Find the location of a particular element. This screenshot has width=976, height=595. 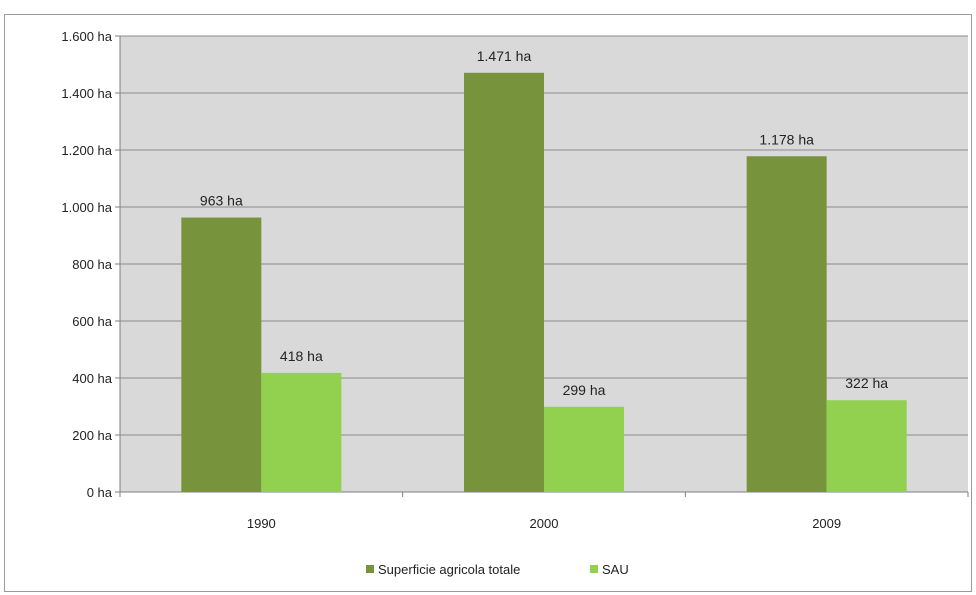

x-category-label: 1990 is located at coordinates (261, 523).